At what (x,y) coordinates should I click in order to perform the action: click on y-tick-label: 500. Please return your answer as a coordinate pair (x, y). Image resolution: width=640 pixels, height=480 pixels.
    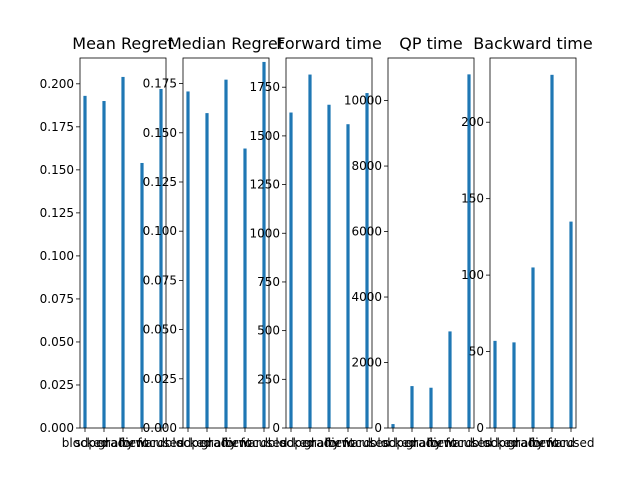
    Looking at the image, I should click on (268, 331).